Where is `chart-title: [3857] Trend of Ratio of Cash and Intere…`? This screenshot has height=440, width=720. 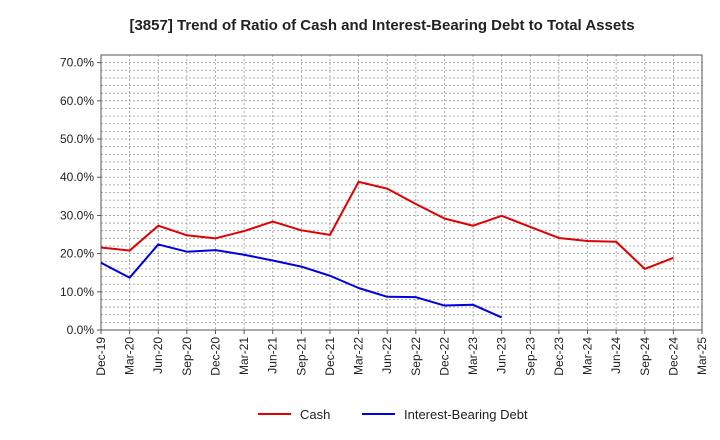 chart-title: [3857] Trend of Ratio of Cash and Intere… is located at coordinates (381, 25).